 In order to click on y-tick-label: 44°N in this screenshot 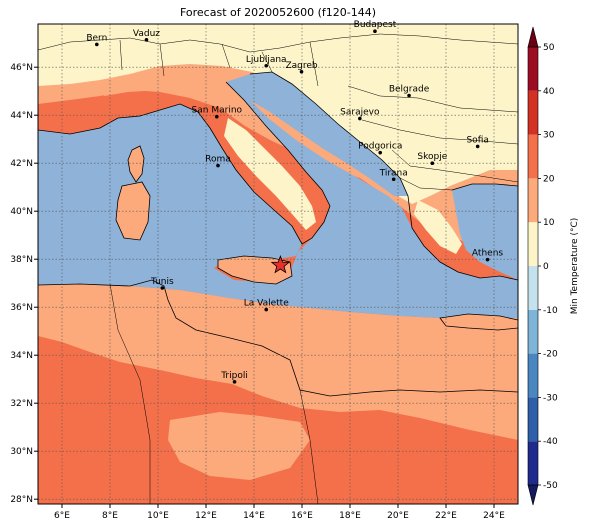, I will do `click(21, 116)`.